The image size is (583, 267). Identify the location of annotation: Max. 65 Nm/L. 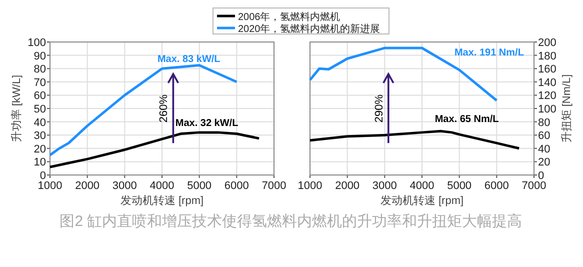
(466, 119).